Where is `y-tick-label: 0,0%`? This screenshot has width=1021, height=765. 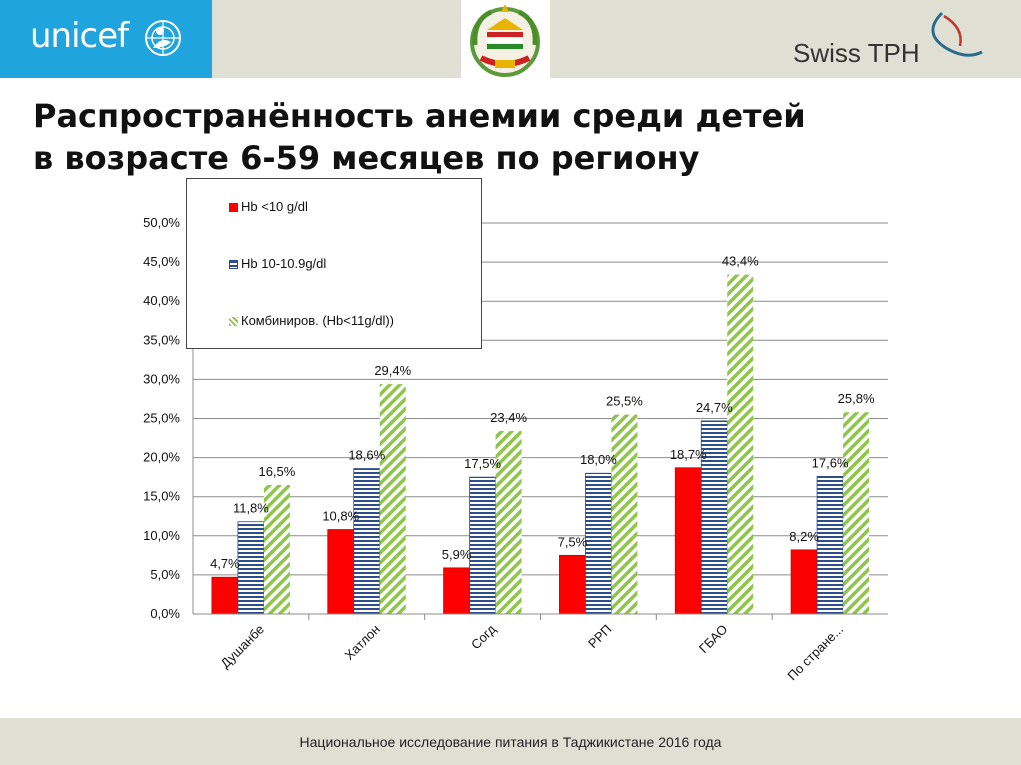 y-tick-label: 0,0% is located at coordinates (165, 613).